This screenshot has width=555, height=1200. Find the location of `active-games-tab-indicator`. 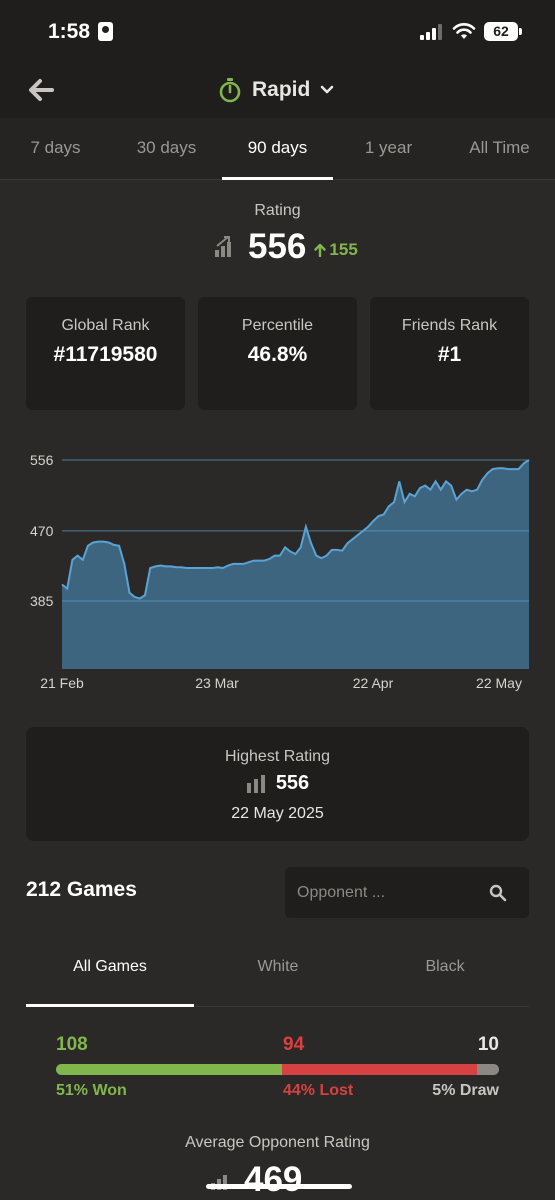

active-games-tab-indicator is located at coordinates (110, 1005).